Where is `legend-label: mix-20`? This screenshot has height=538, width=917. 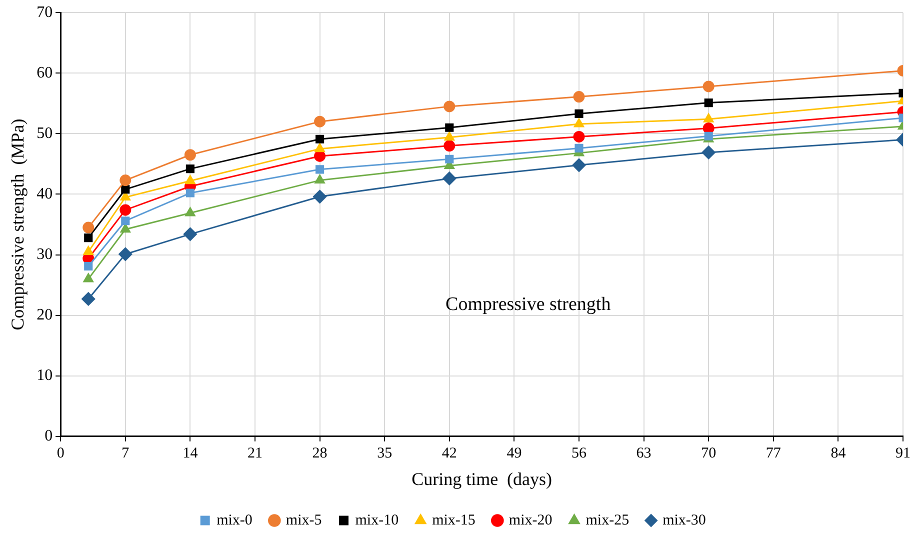
legend-label: mix-20 is located at coordinates (530, 520).